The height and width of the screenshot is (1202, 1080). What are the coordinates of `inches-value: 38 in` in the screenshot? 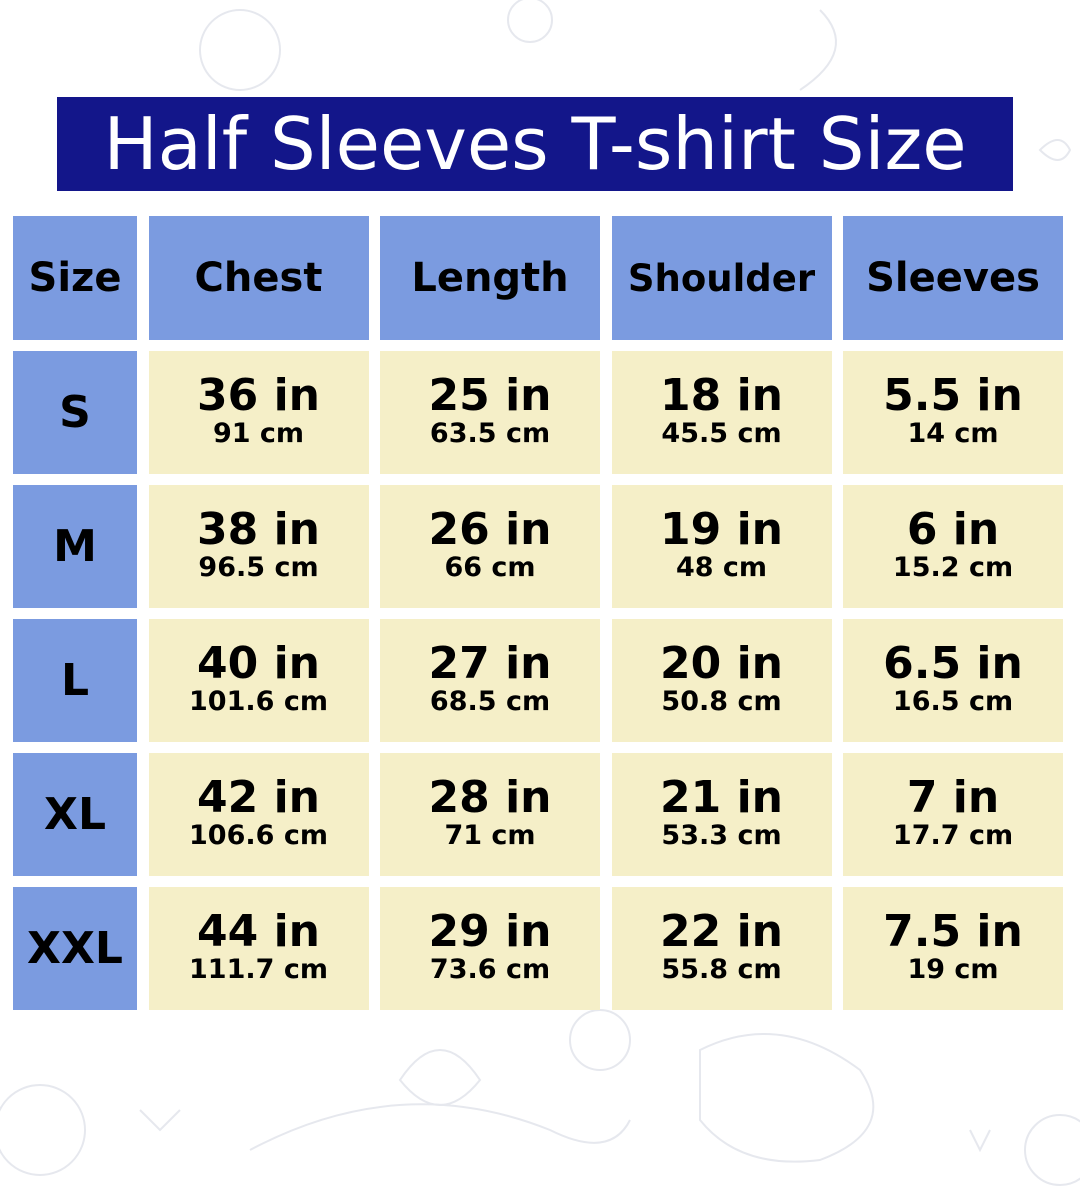 It's located at (258, 529).